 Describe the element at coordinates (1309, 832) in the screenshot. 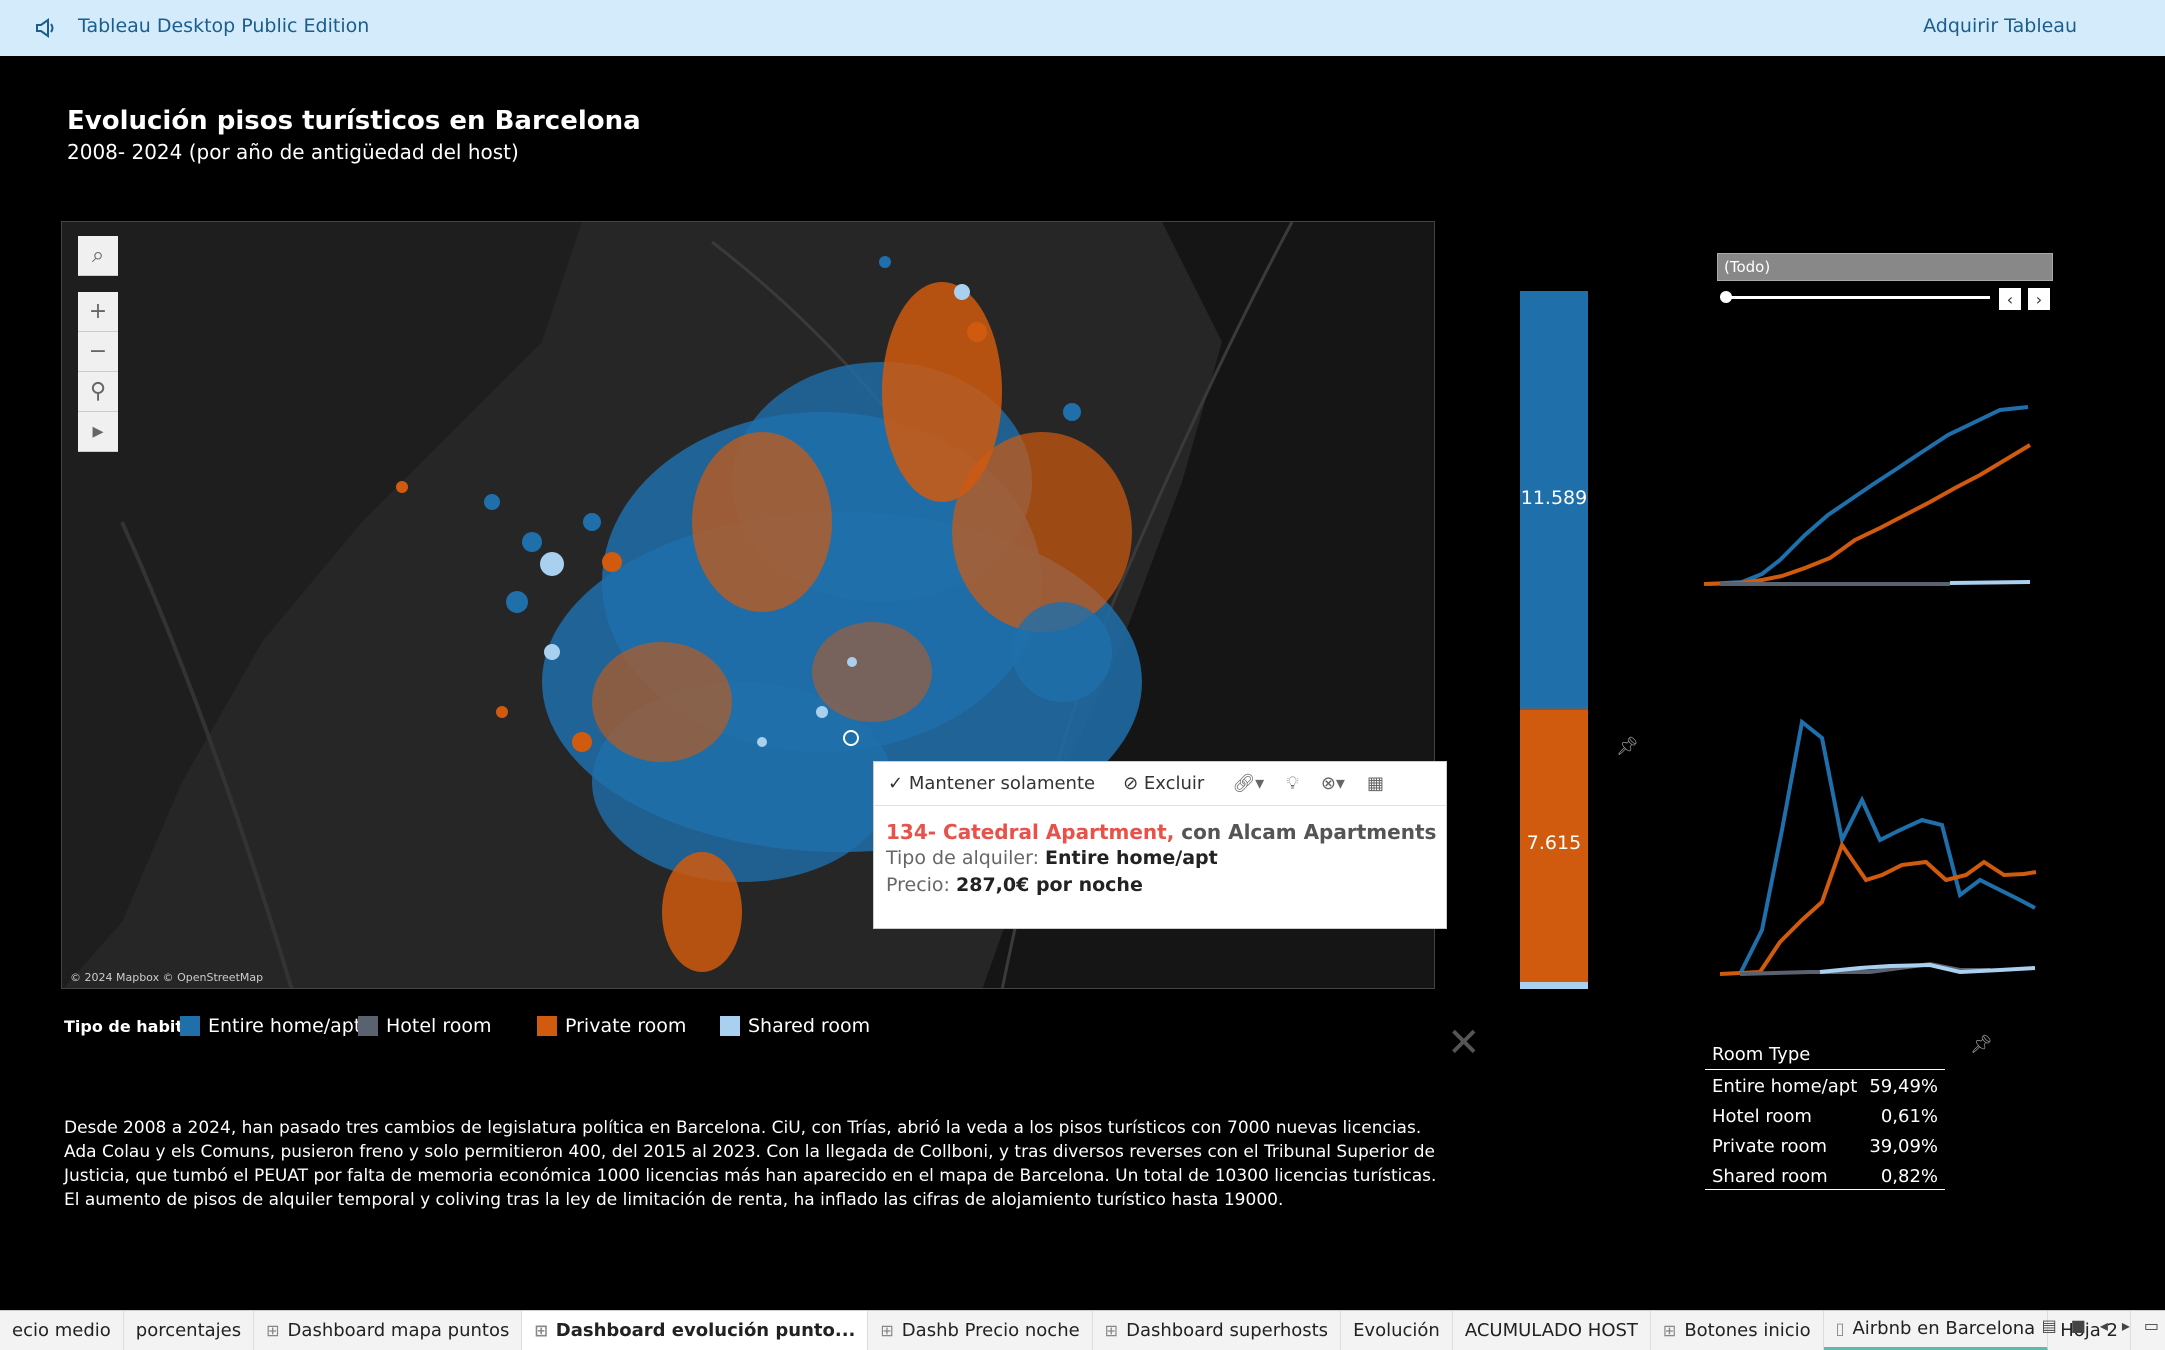

I see `listing-host: con Alcam Apartments` at that location.